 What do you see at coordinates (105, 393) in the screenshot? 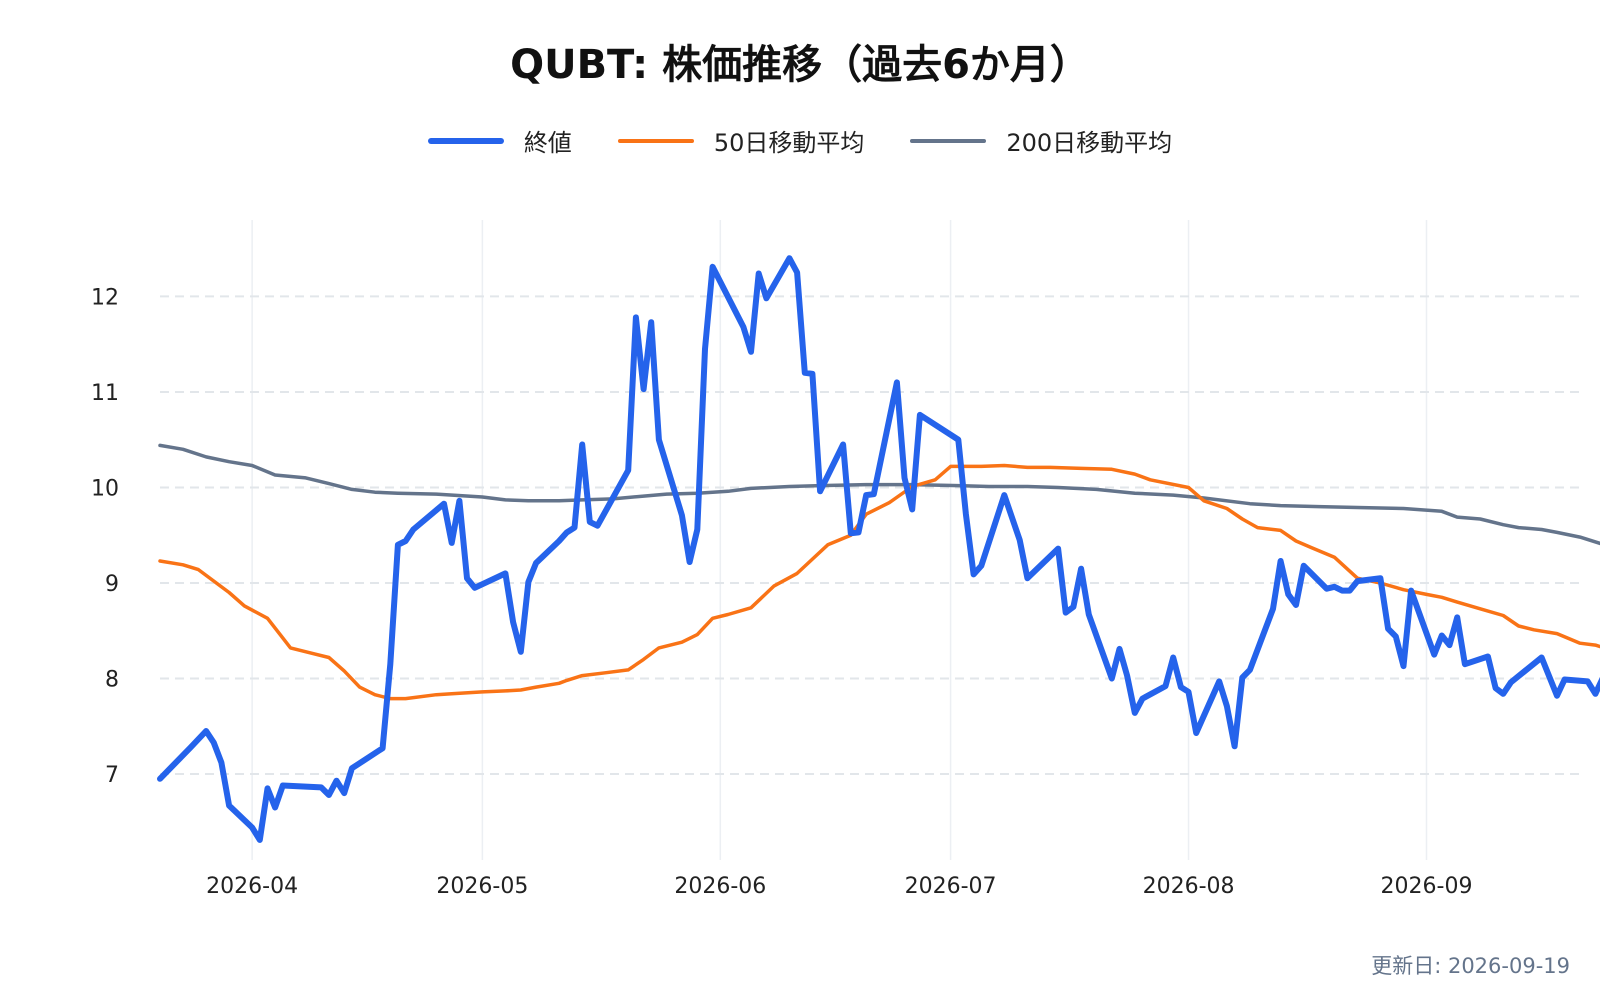
I see `y-tick-label: 11` at bounding box center [105, 393].